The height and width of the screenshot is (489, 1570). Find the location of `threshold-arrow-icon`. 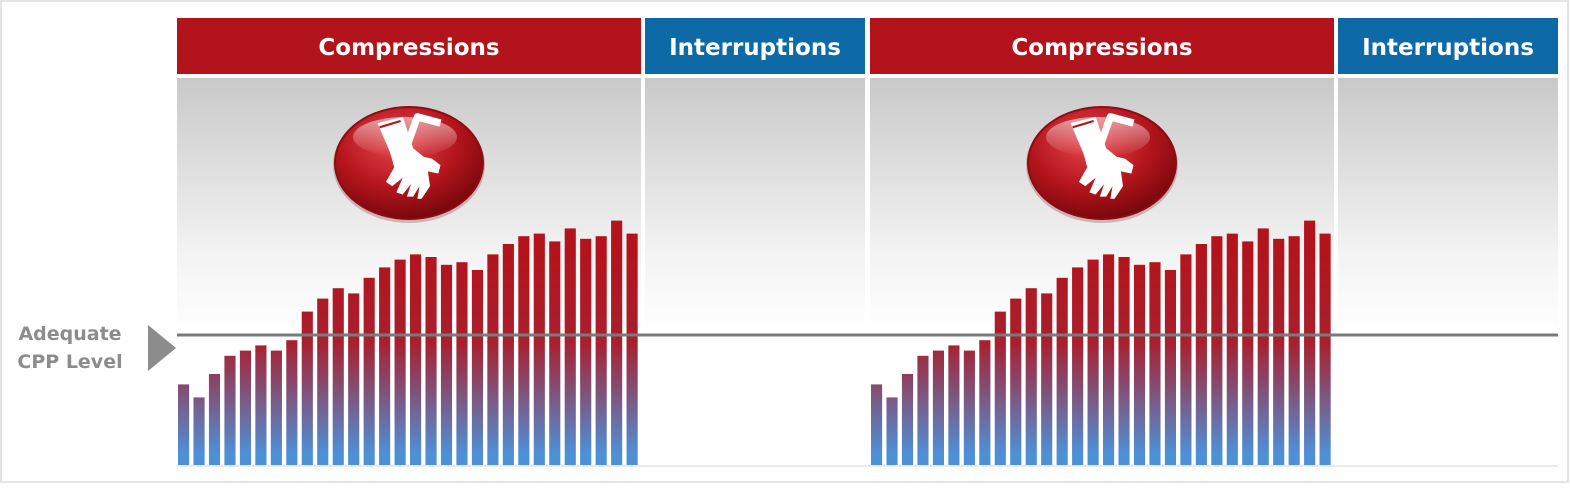

threshold-arrow-icon is located at coordinates (162, 348).